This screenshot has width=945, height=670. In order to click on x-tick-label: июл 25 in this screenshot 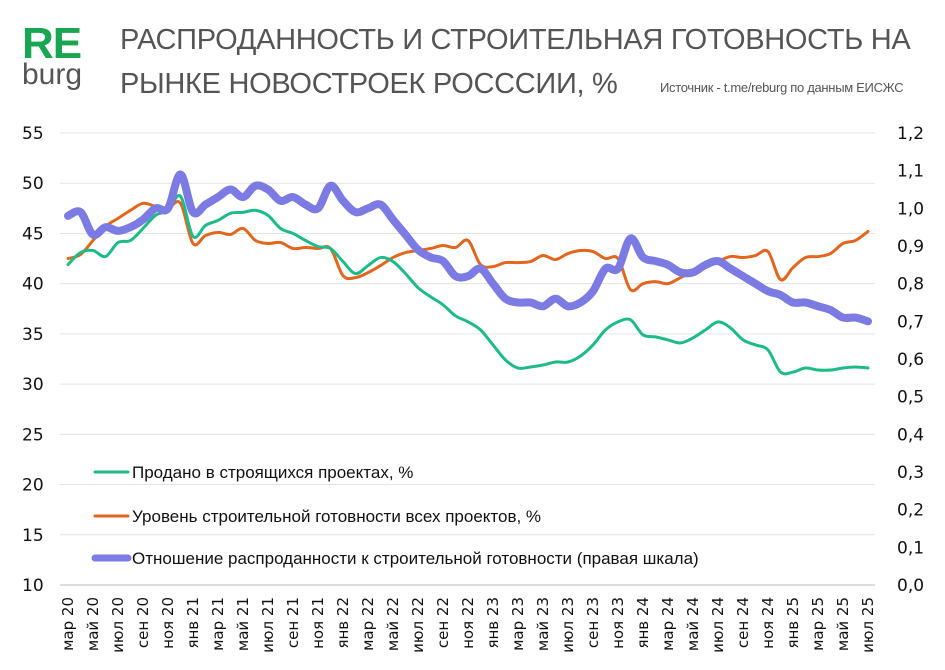, I will do `click(868, 625)`.